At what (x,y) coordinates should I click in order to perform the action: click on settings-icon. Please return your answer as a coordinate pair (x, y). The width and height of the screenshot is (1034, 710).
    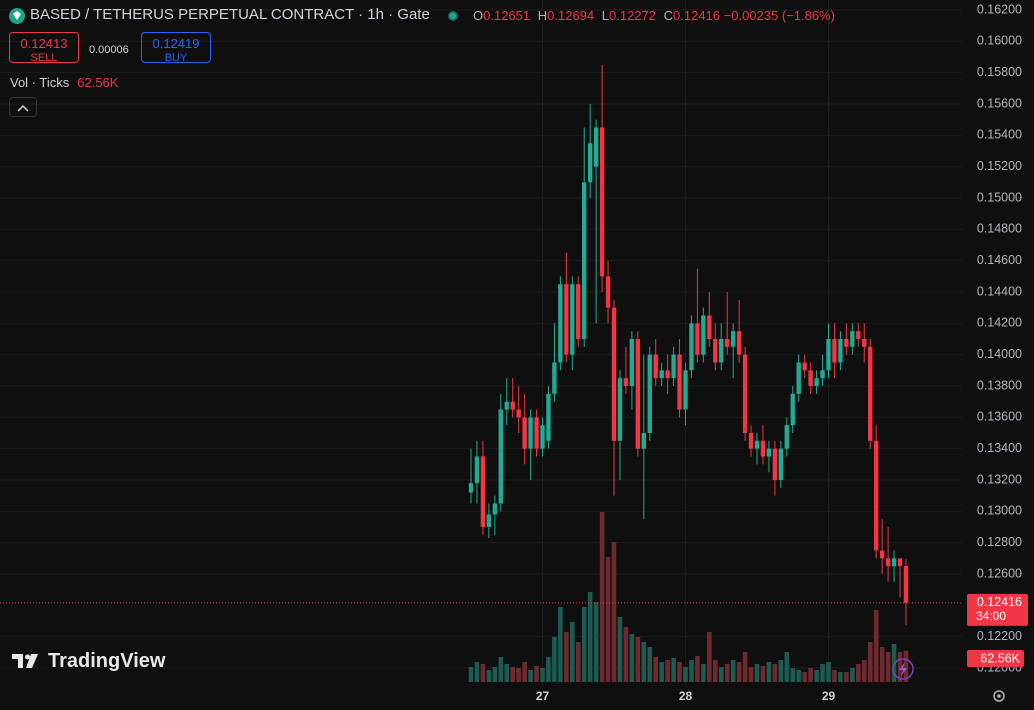
    Looking at the image, I should click on (999, 696).